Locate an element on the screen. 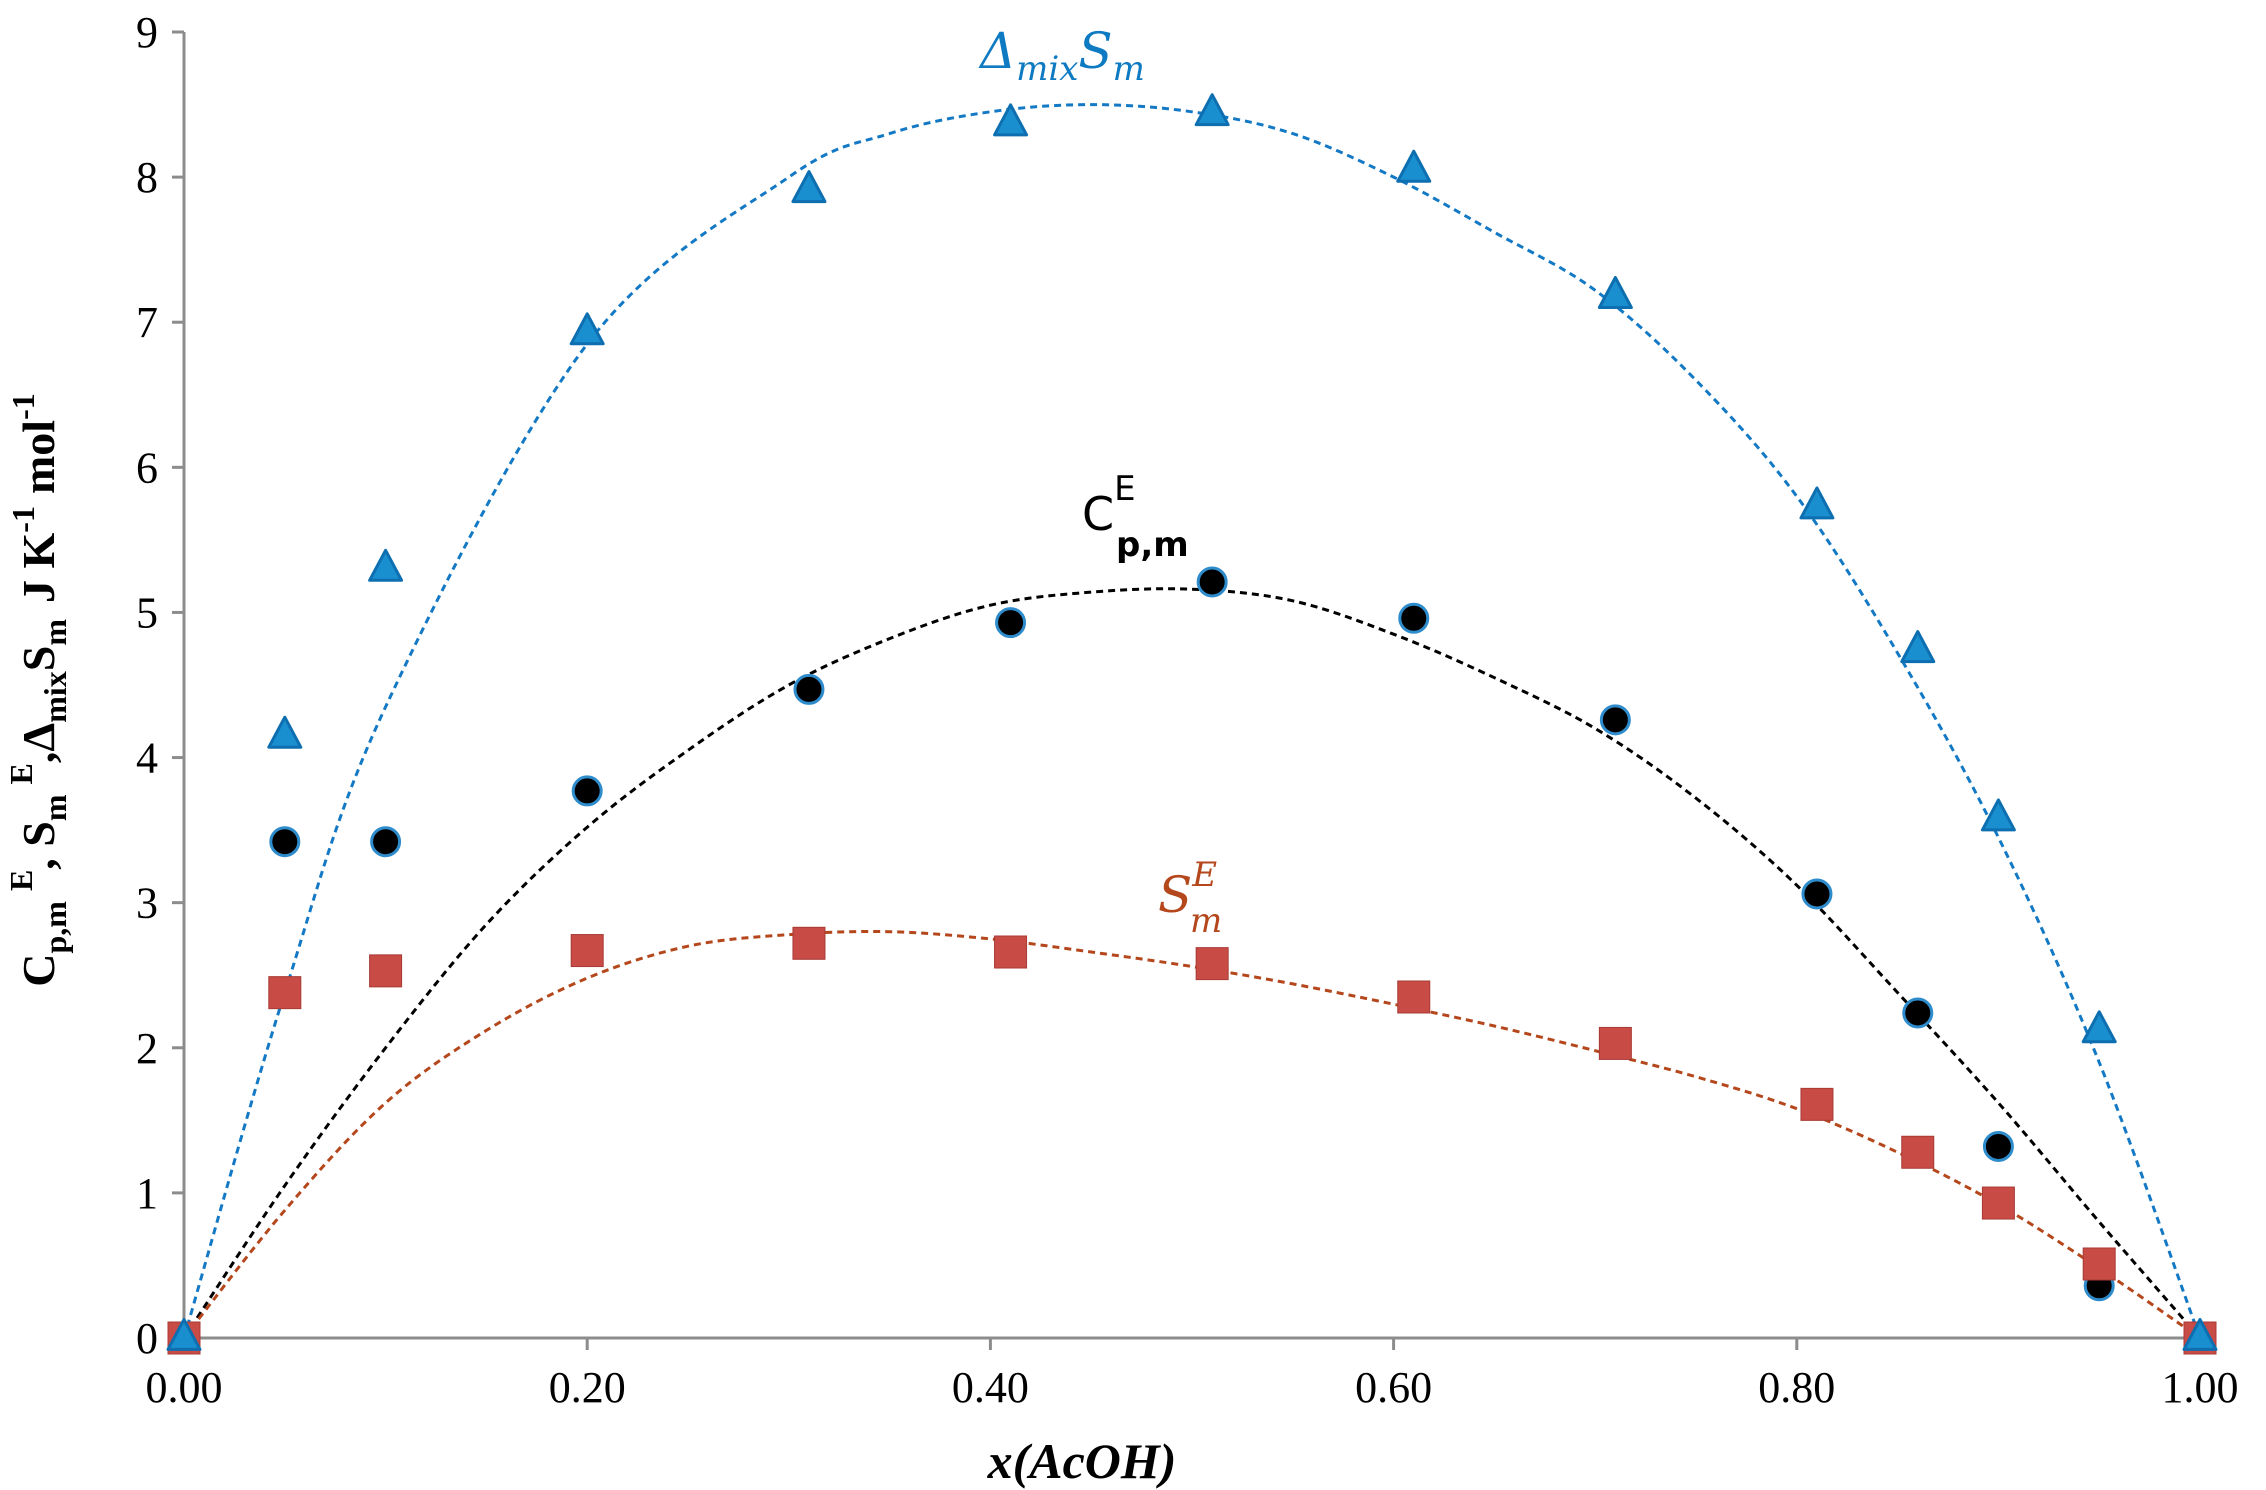 This screenshot has height=1490, width=2266. x-tick-label: 0.00 is located at coordinates (184, 1387).